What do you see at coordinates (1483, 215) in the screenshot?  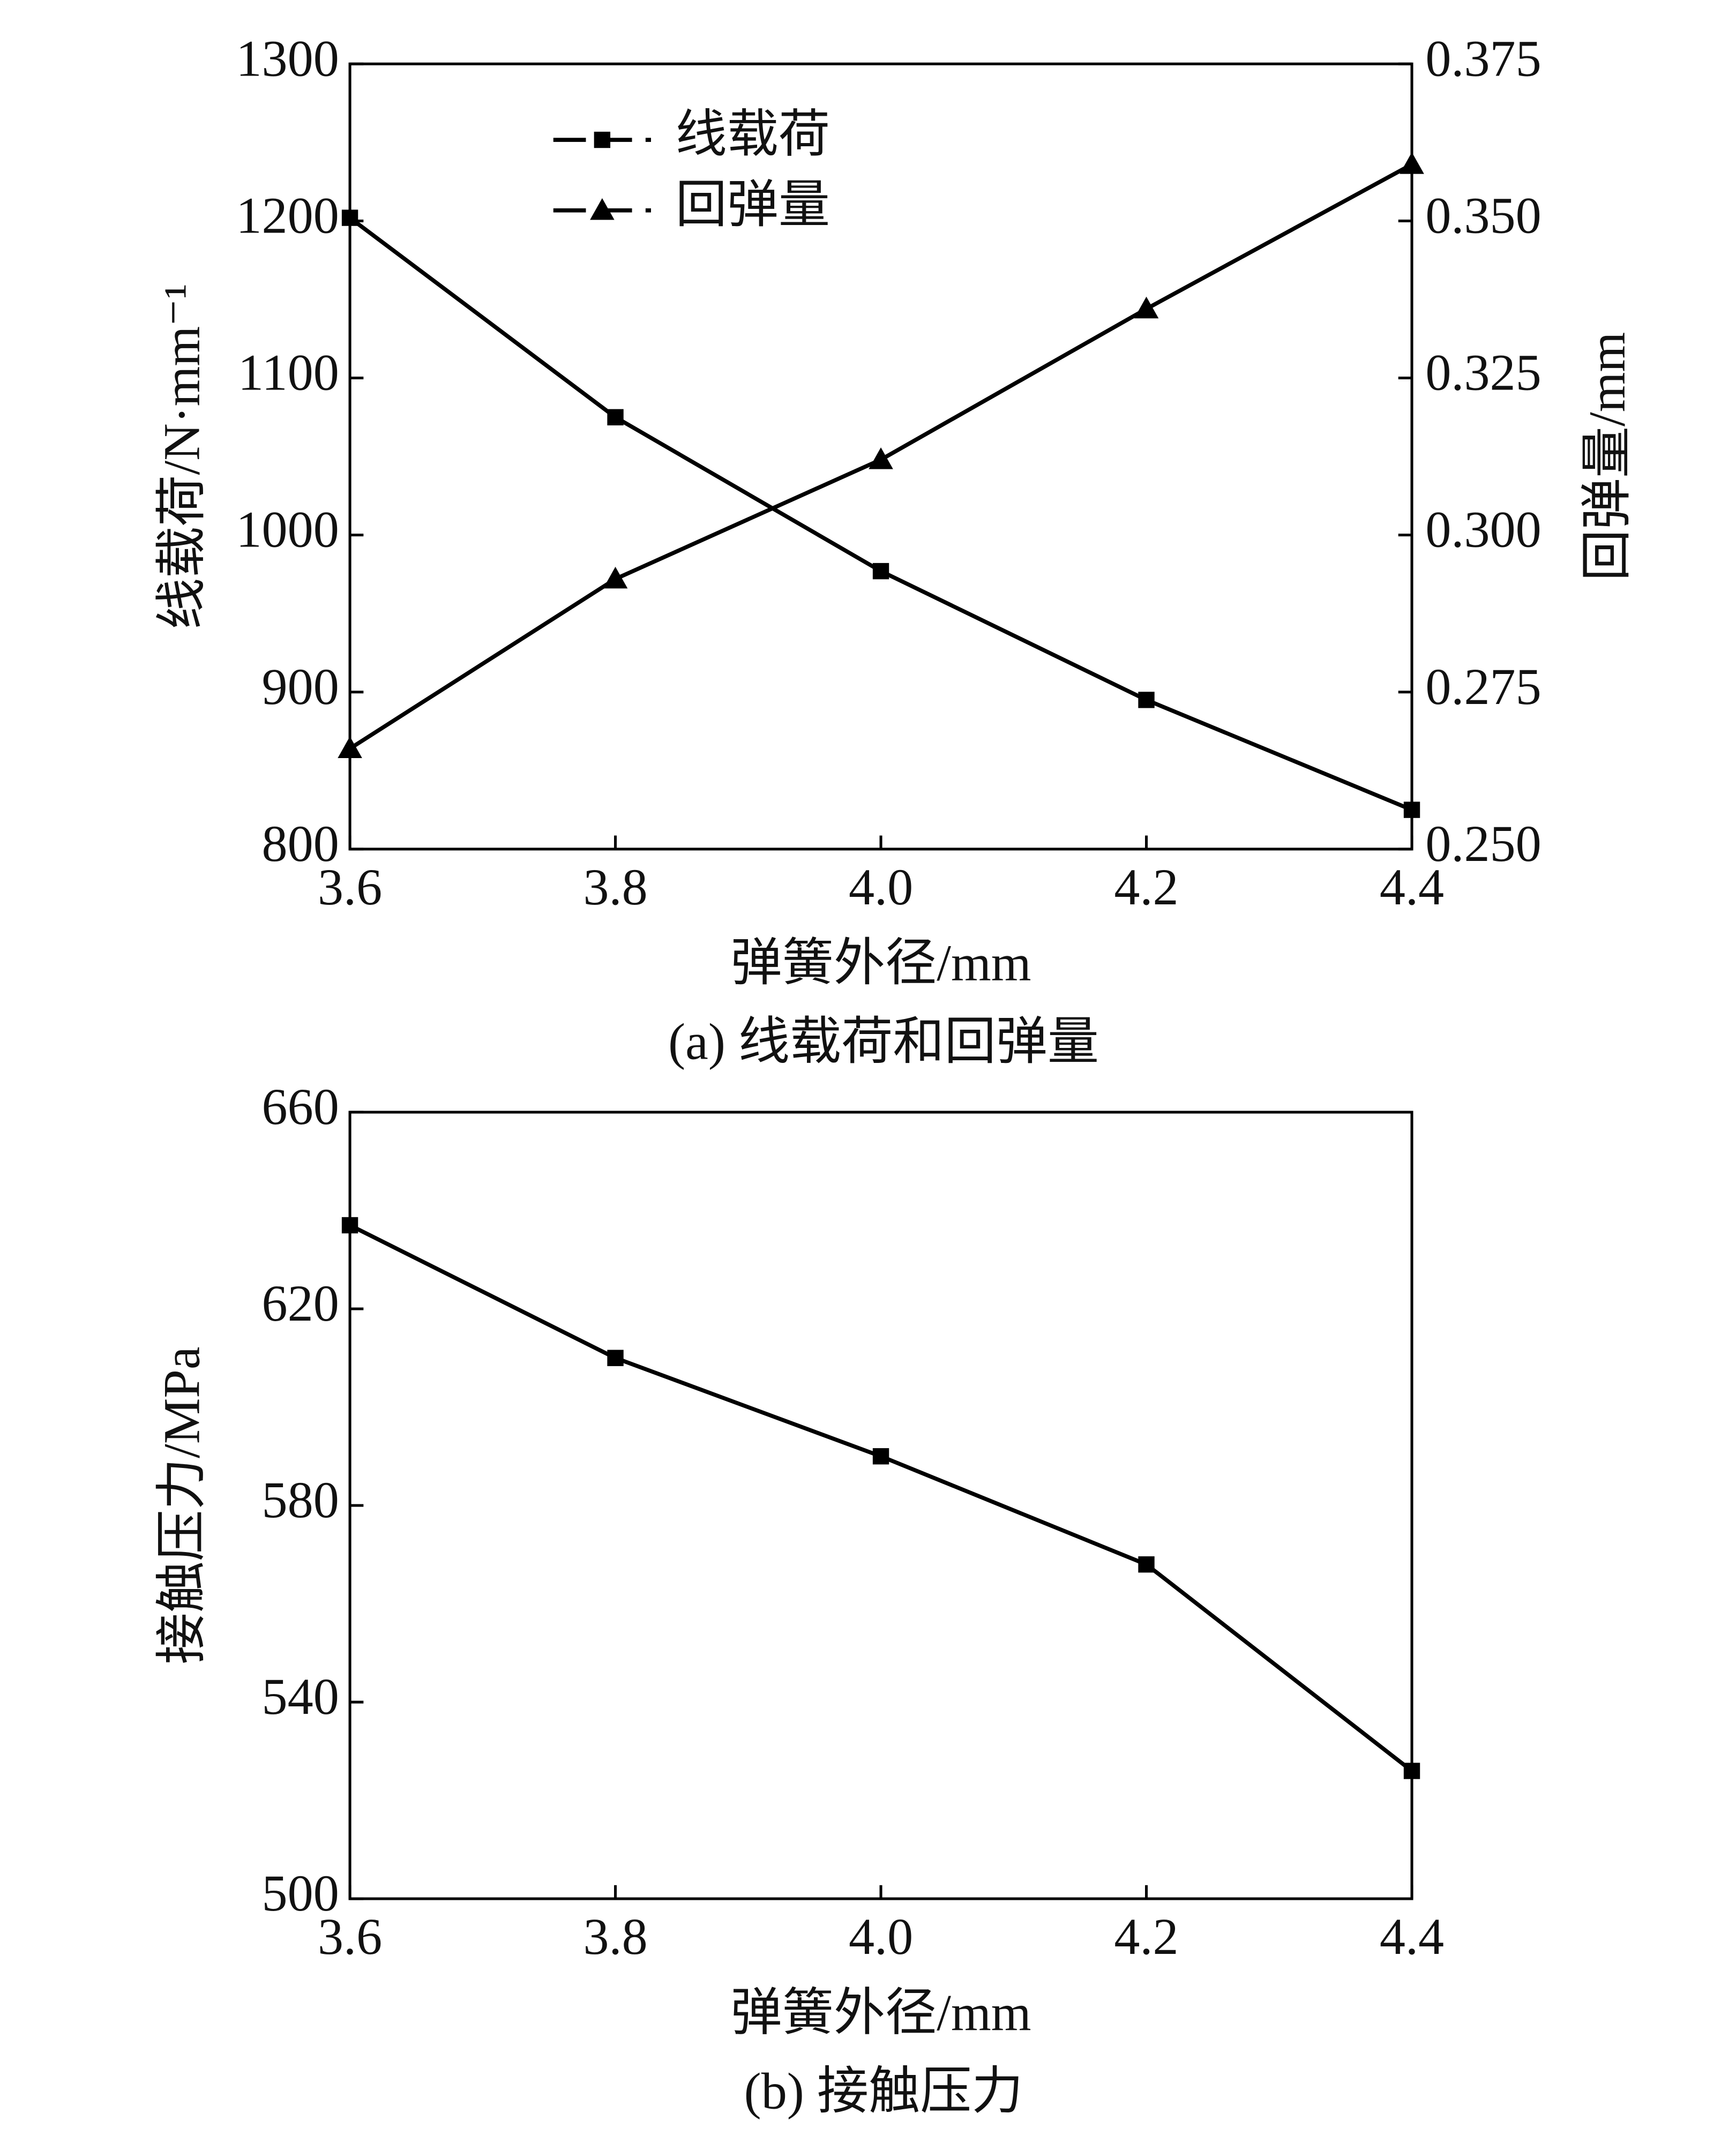 I see `y2-tick-label: 0.350` at bounding box center [1483, 215].